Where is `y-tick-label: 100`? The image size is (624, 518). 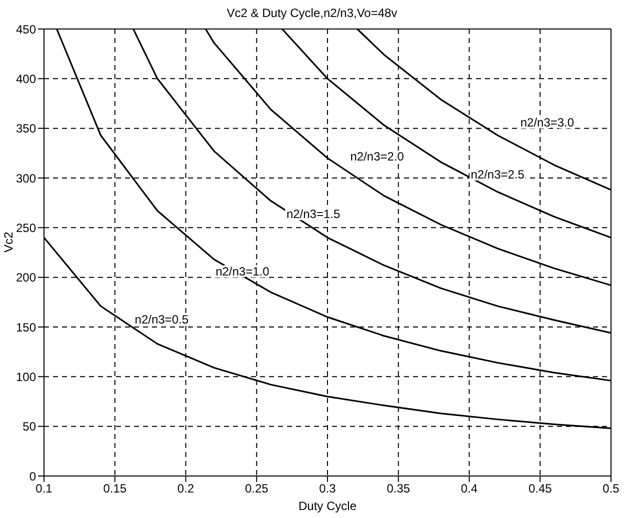 y-tick-label: 100 is located at coordinates (26, 377).